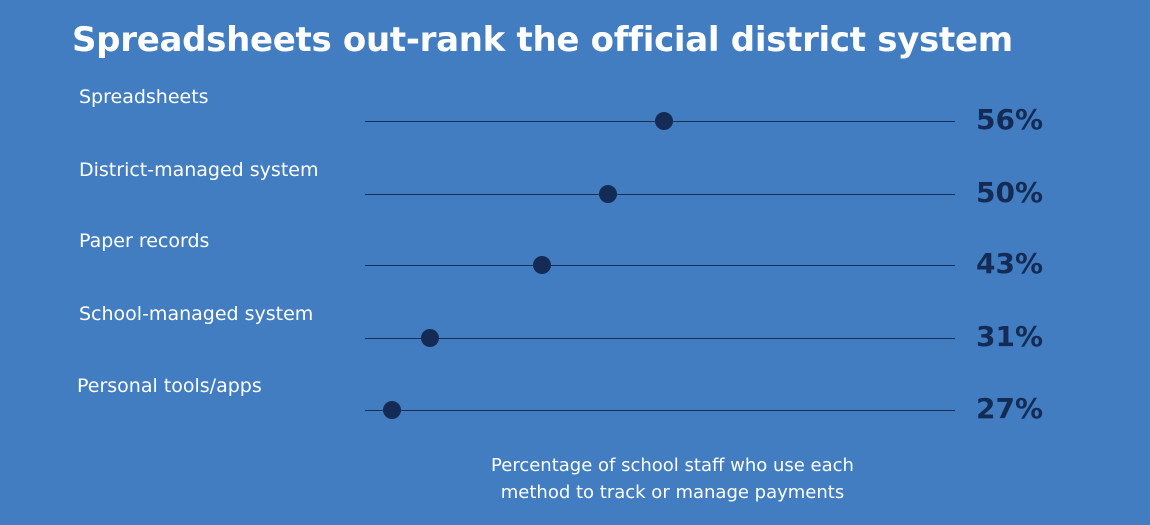  I want to click on category-label: District-managed system, so click(199, 170).